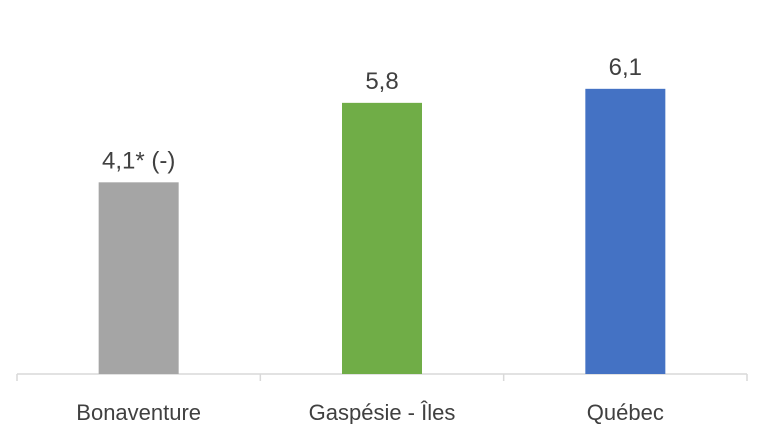 Image resolution: width=758 pixels, height=424 pixels. What do you see at coordinates (138, 412) in the screenshot?
I see `category-label: Bonaventure` at bounding box center [138, 412].